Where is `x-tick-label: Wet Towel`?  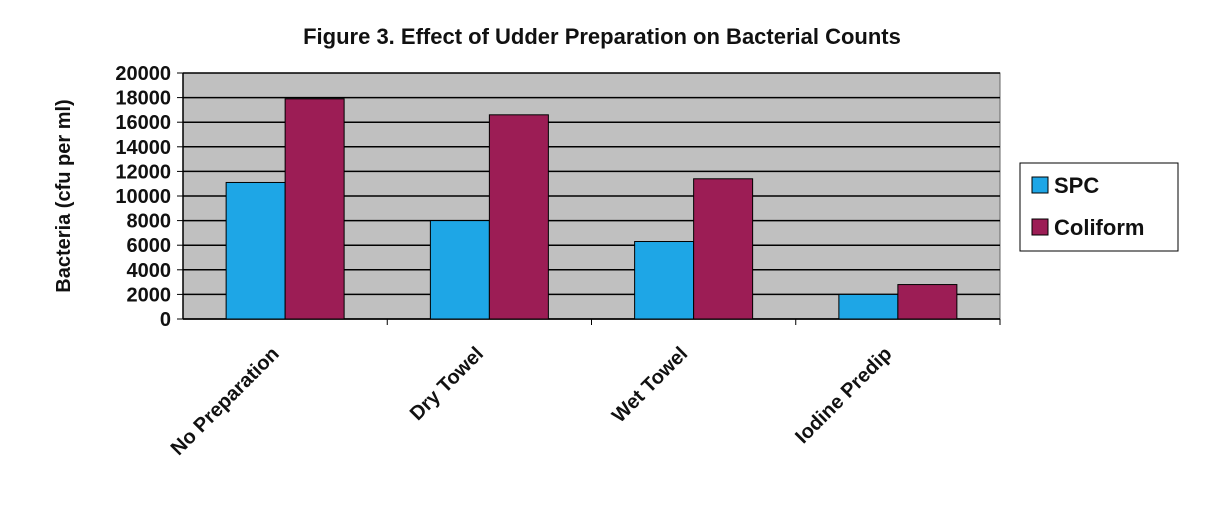 x-tick-label: Wet Towel is located at coordinates (650, 385).